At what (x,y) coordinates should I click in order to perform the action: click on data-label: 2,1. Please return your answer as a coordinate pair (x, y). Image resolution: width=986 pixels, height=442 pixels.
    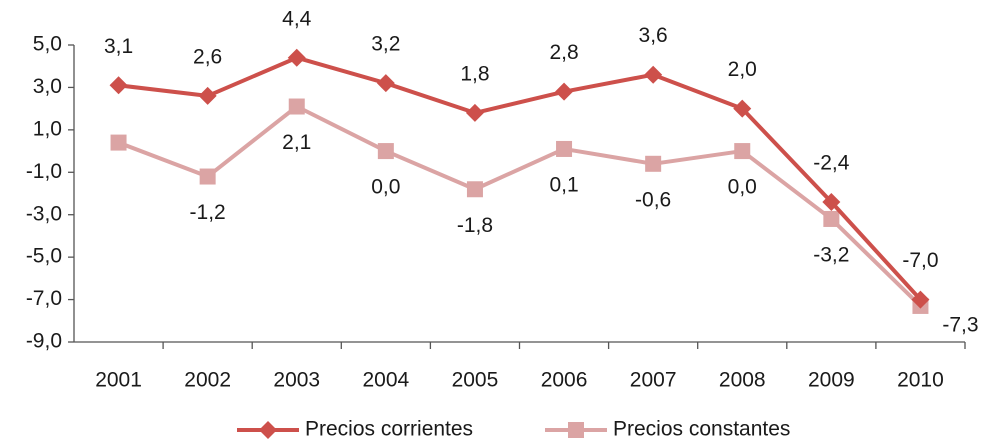
    Looking at the image, I should click on (296, 142).